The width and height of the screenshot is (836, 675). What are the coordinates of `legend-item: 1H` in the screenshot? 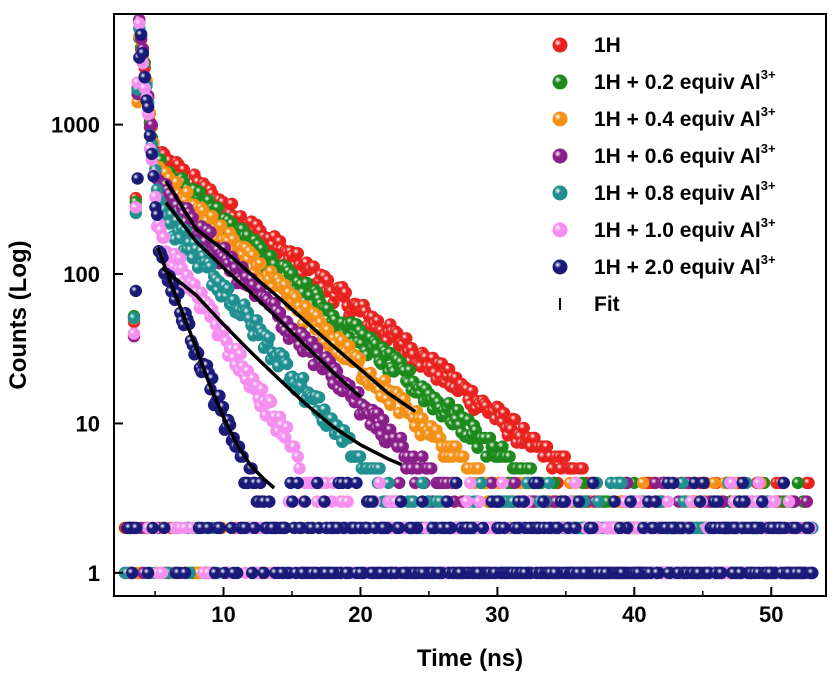 It's located at (586, 45).